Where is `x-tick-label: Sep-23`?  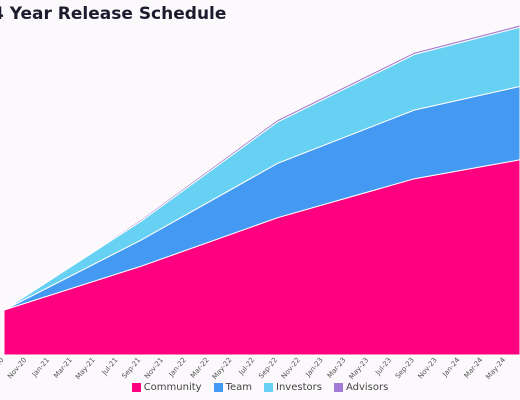
x-tick-label: Sep-23 is located at coordinates (405, 368).